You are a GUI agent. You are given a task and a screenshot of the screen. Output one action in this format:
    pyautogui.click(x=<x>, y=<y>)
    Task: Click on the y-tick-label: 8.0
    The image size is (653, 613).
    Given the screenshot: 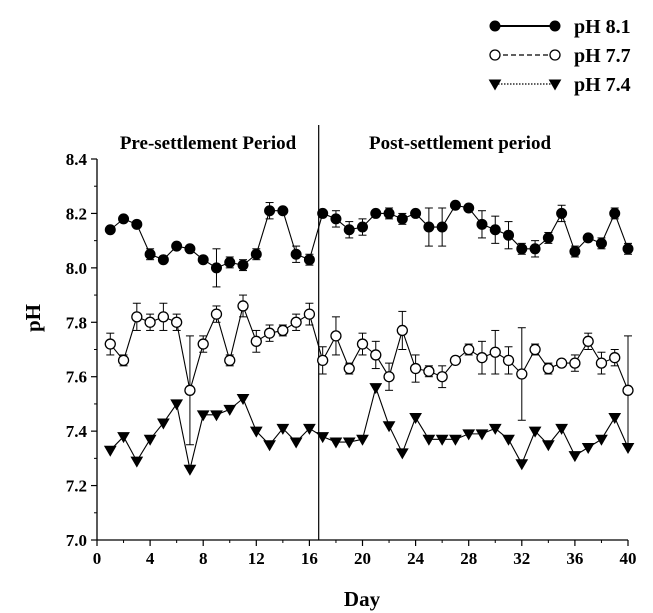 What is the action you would take?
    pyautogui.click(x=76, y=268)
    